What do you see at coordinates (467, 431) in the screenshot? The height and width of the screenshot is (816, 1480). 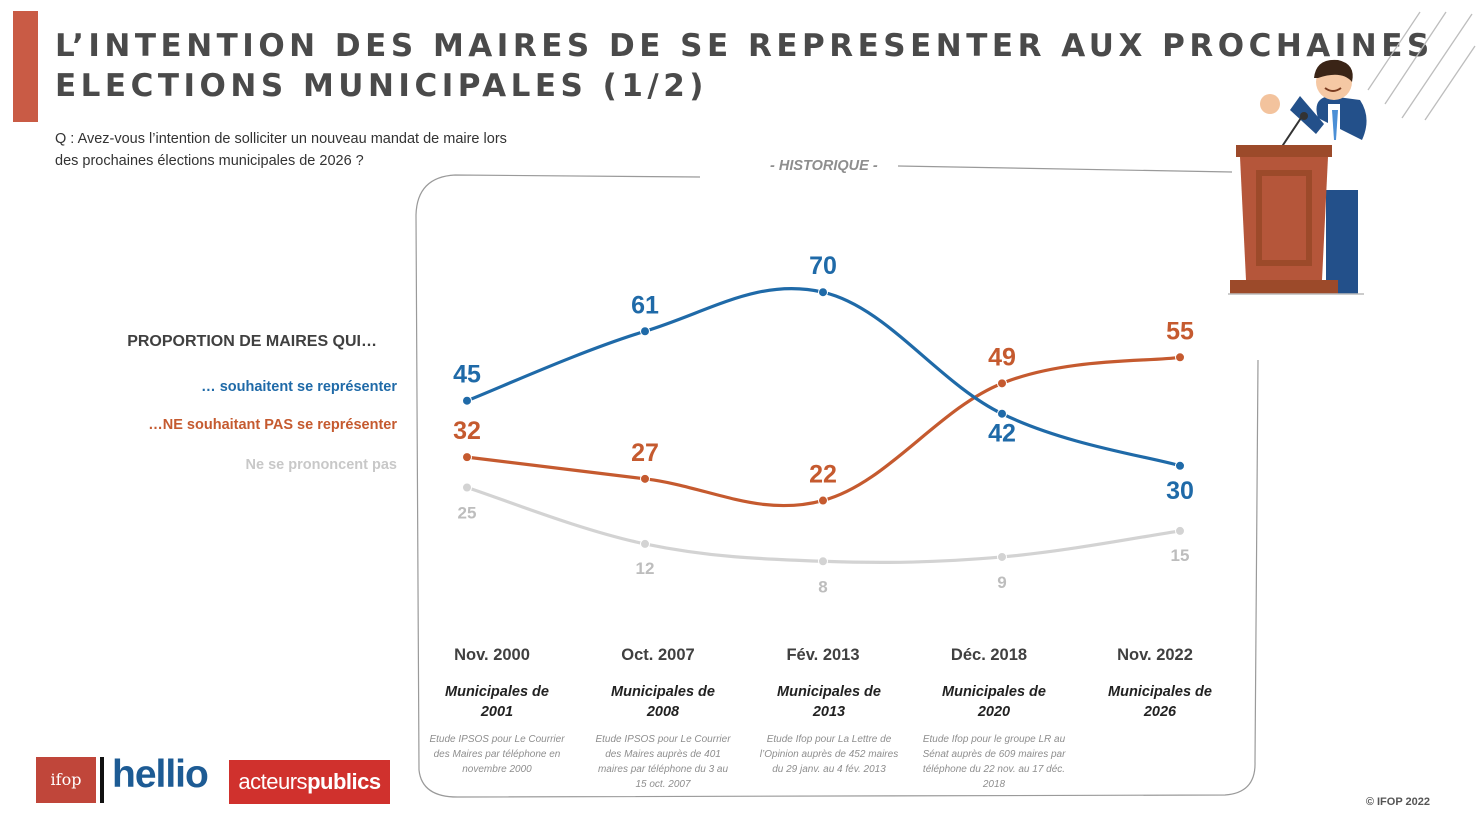 I see `data-label: 32` at bounding box center [467, 431].